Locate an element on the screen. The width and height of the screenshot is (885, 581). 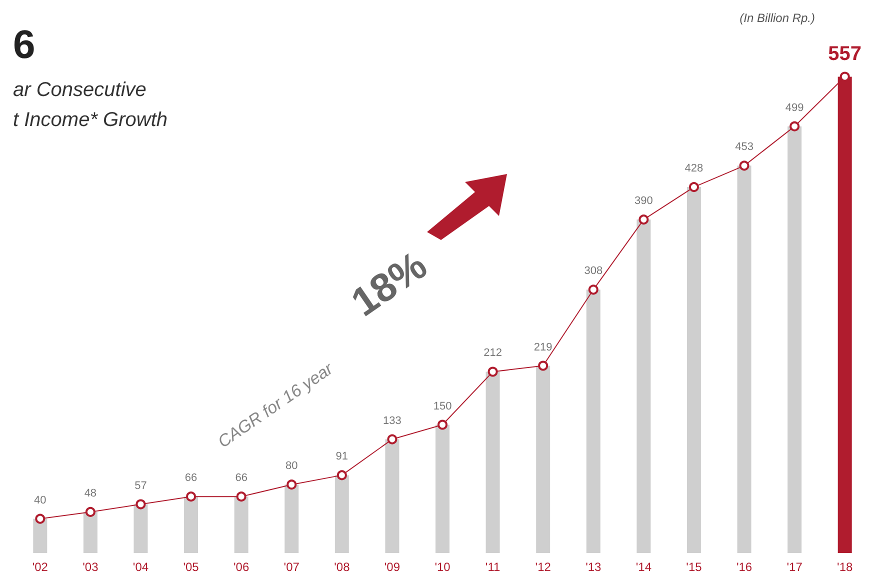
data-label: 91 is located at coordinates (342, 456).